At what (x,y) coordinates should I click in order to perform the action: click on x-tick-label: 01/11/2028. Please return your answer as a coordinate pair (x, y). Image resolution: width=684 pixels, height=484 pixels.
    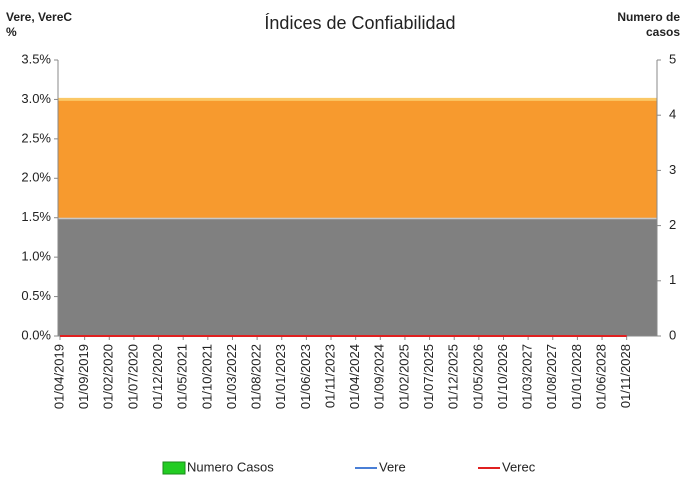
    Looking at the image, I should click on (625, 376).